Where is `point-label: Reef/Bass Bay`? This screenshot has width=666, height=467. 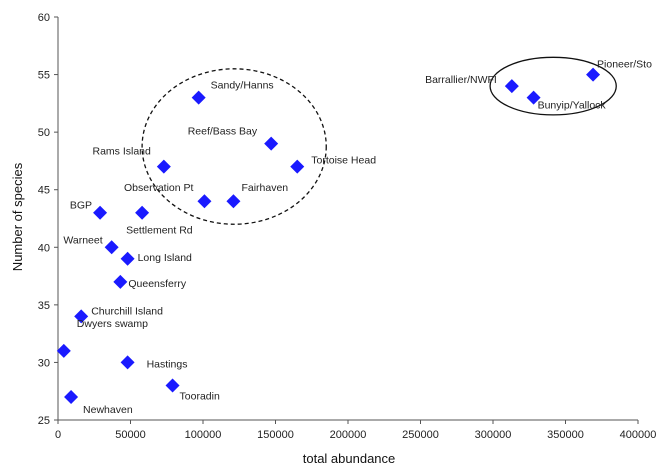
point-label: Reef/Bass Bay is located at coordinates (223, 132).